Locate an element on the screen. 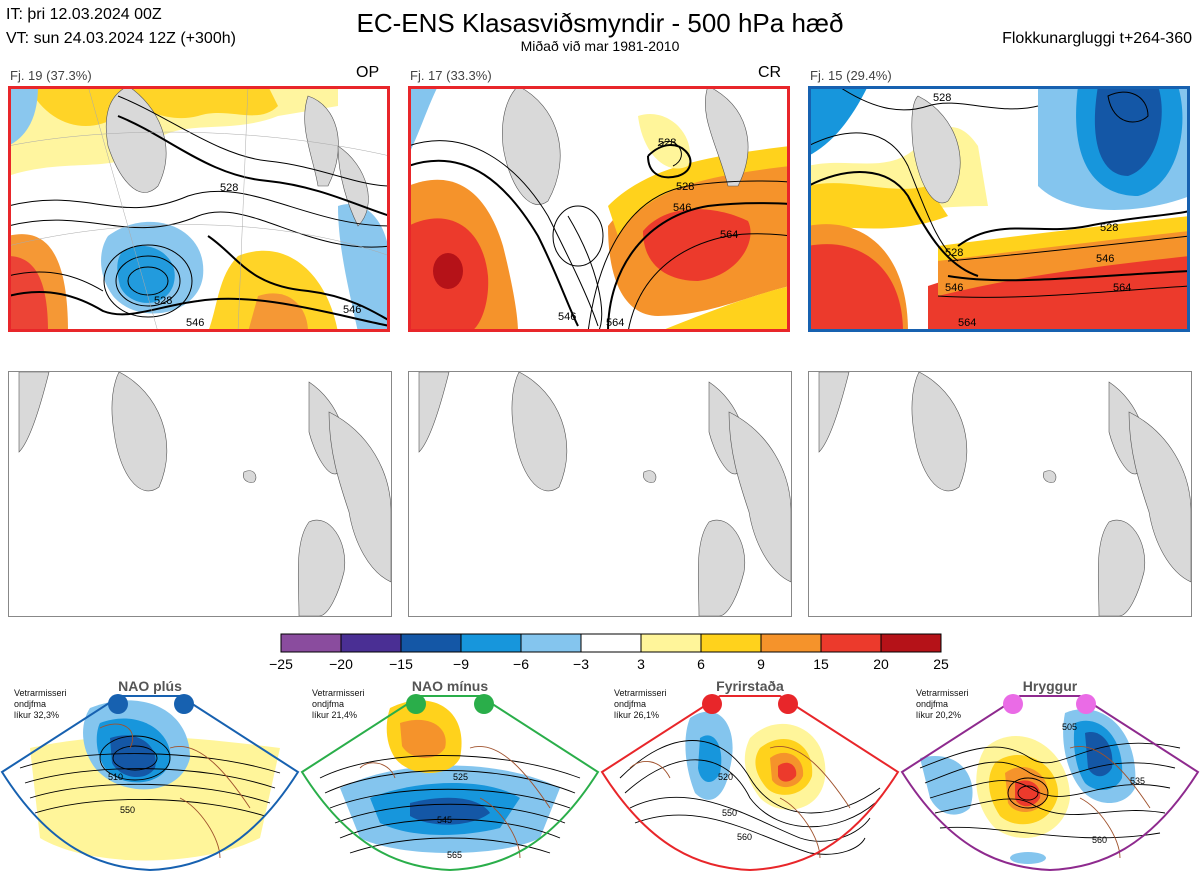  colorbar-tick-label: 3 is located at coordinates (641, 664).